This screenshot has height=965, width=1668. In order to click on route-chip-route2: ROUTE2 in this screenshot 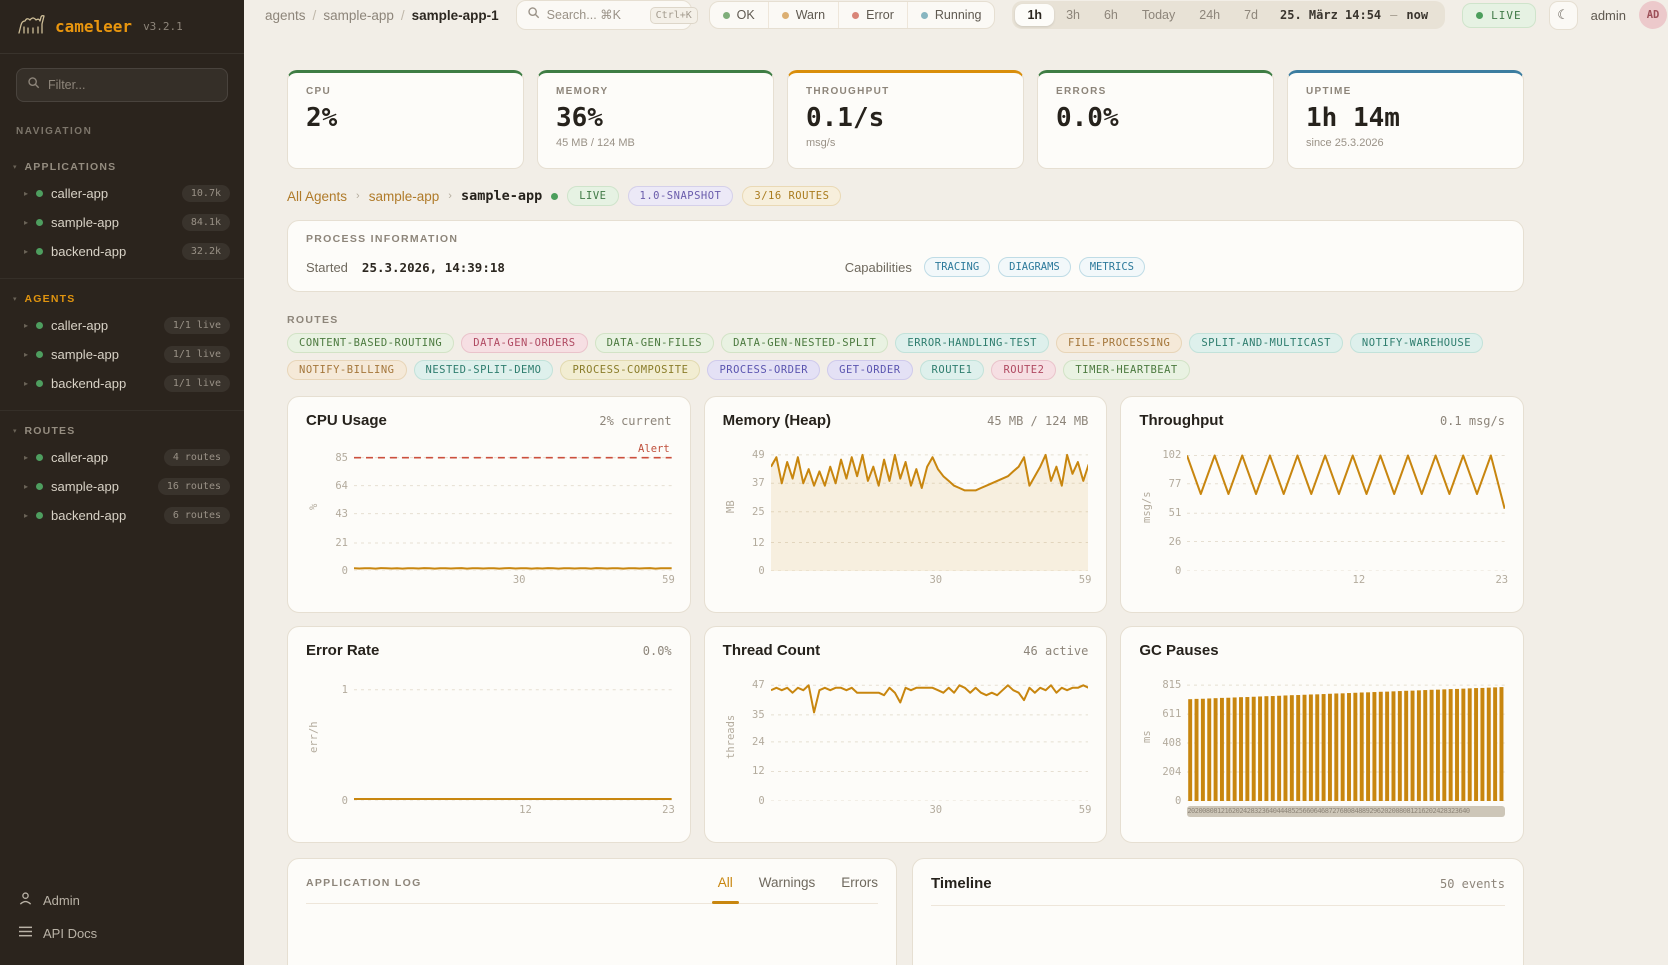, I will do `click(1024, 370)`.